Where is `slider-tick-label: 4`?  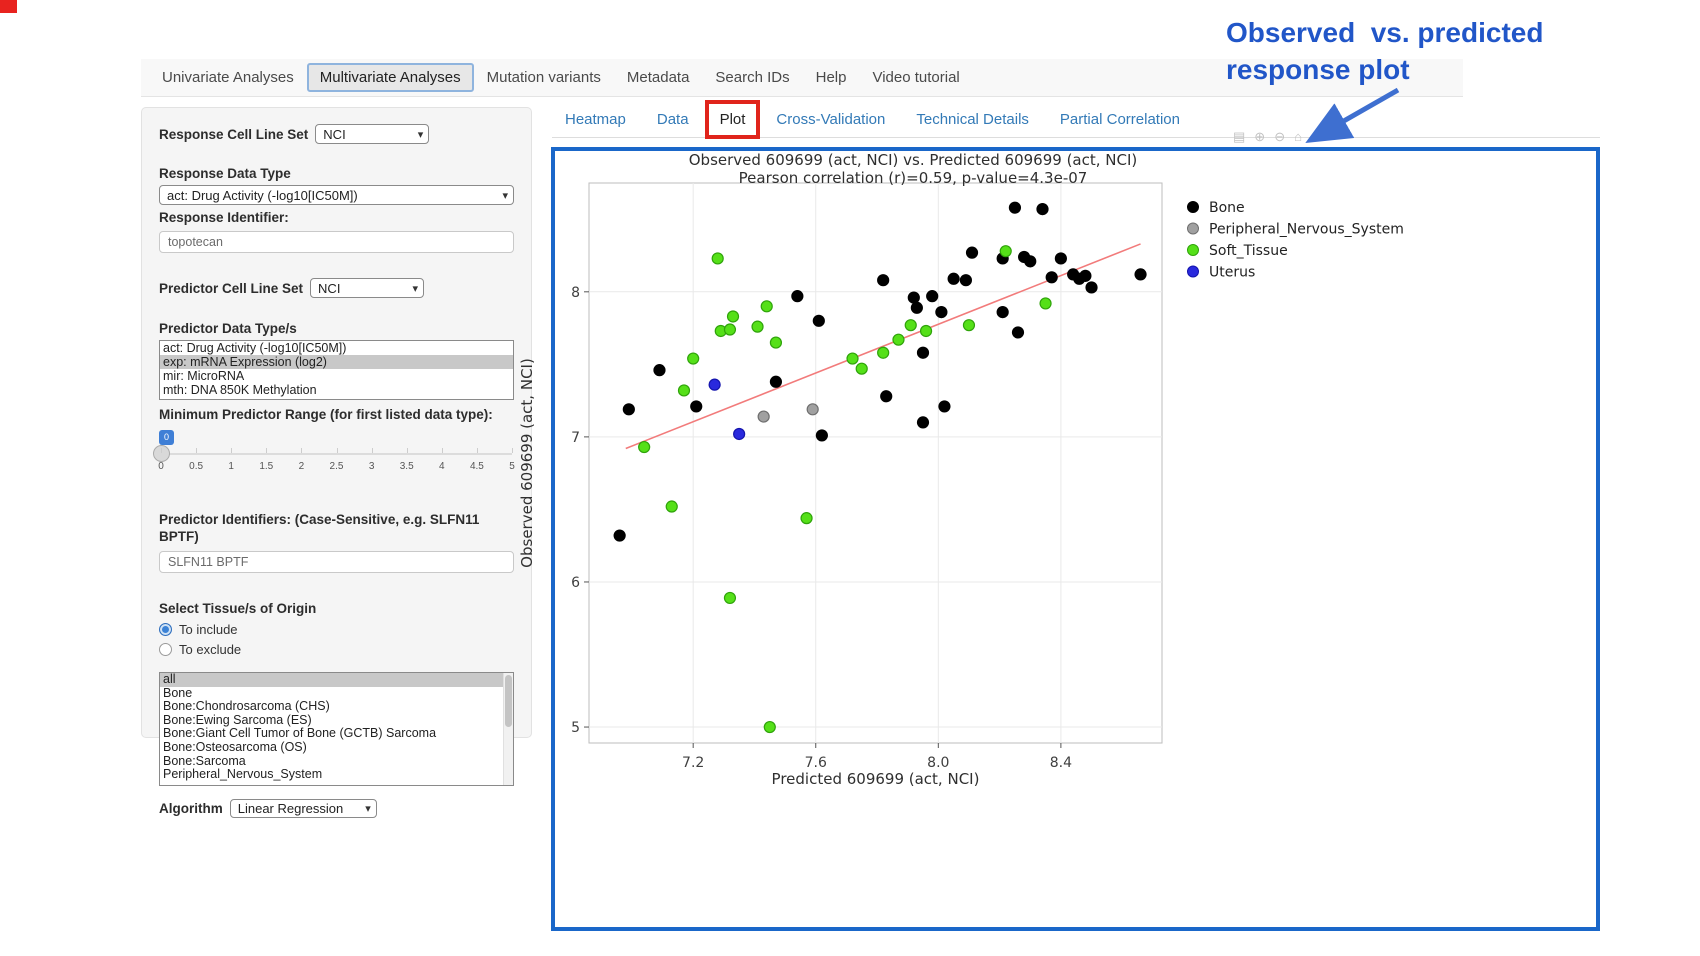 slider-tick-label: 4 is located at coordinates (442, 466).